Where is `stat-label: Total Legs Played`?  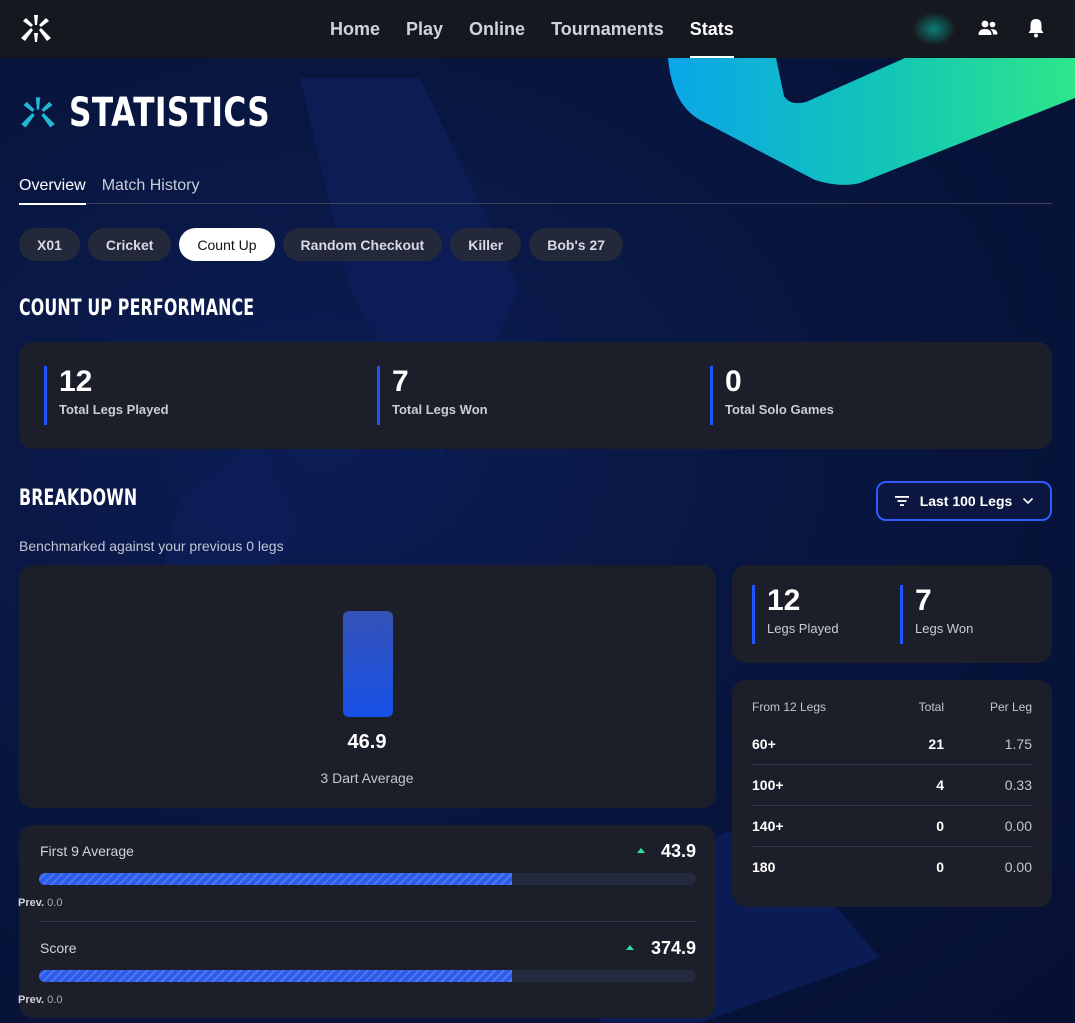 stat-label: Total Legs Played is located at coordinates (114, 409).